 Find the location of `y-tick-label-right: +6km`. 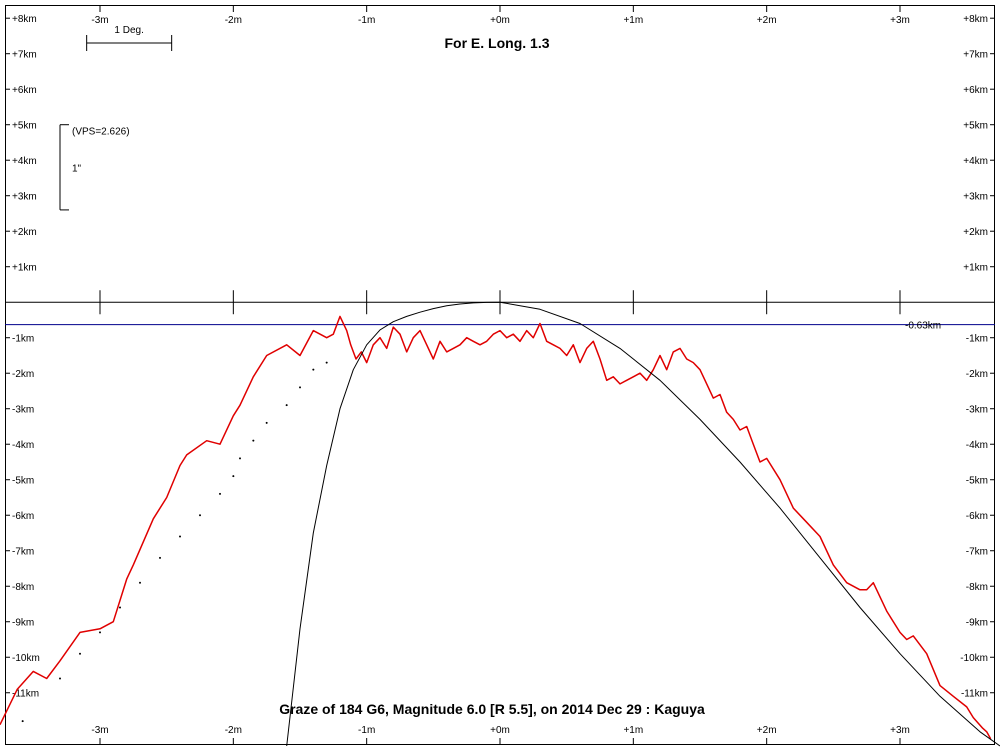

y-tick-label-right: +6km is located at coordinates (975, 90).